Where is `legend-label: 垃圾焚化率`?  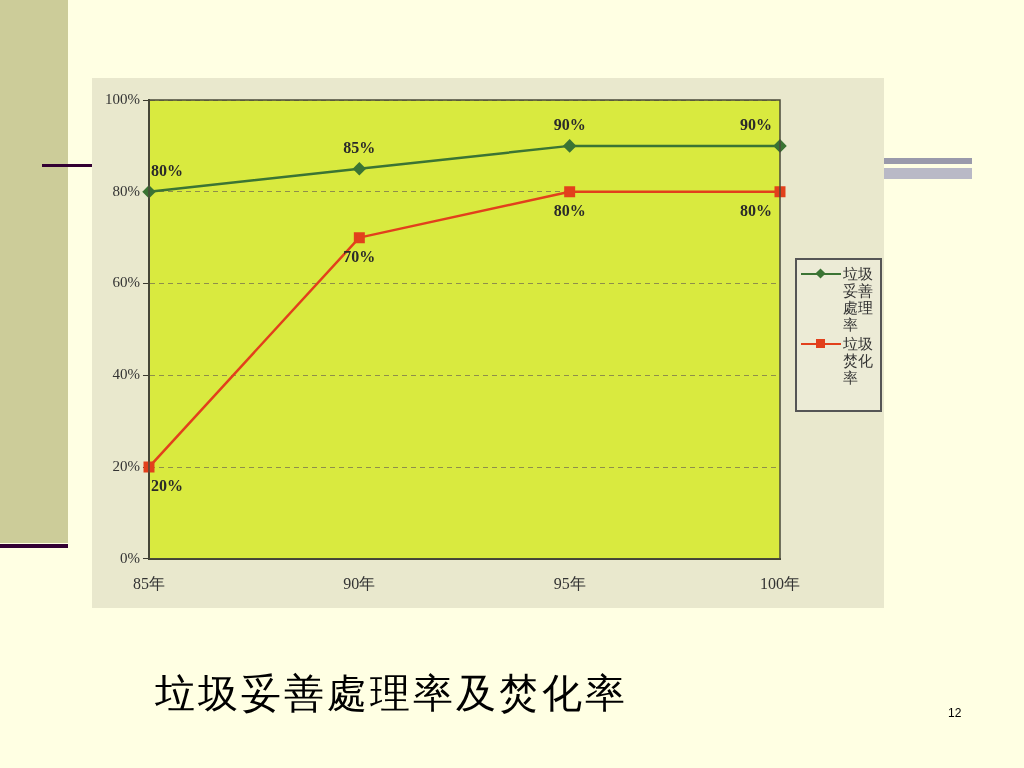 legend-label: 垃圾焚化率 is located at coordinates (858, 361).